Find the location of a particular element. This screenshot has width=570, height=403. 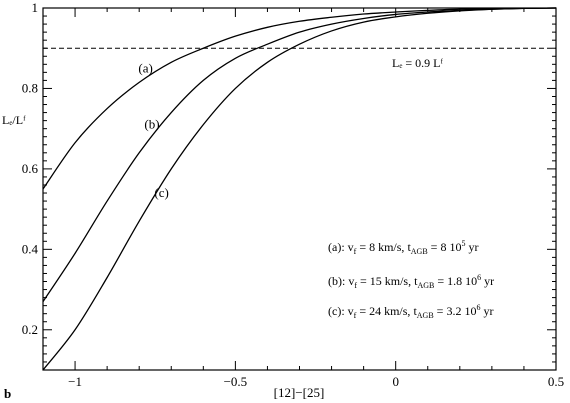

x-axis-label: [12]−[25] is located at coordinates (299, 392).